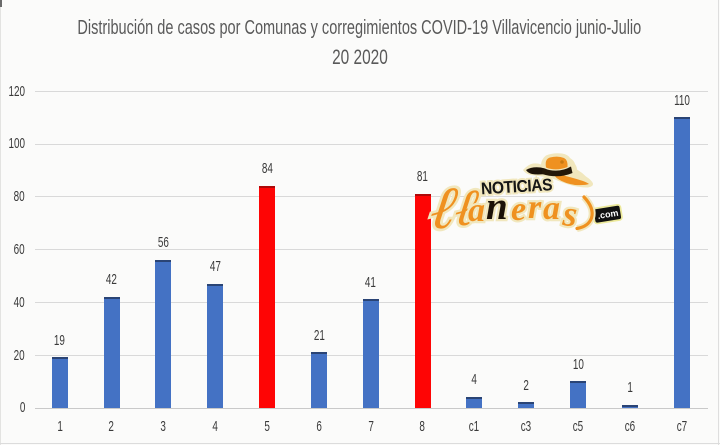  What do you see at coordinates (497, 206) in the screenshot?
I see `svg-text: n` at bounding box center [497, 206].